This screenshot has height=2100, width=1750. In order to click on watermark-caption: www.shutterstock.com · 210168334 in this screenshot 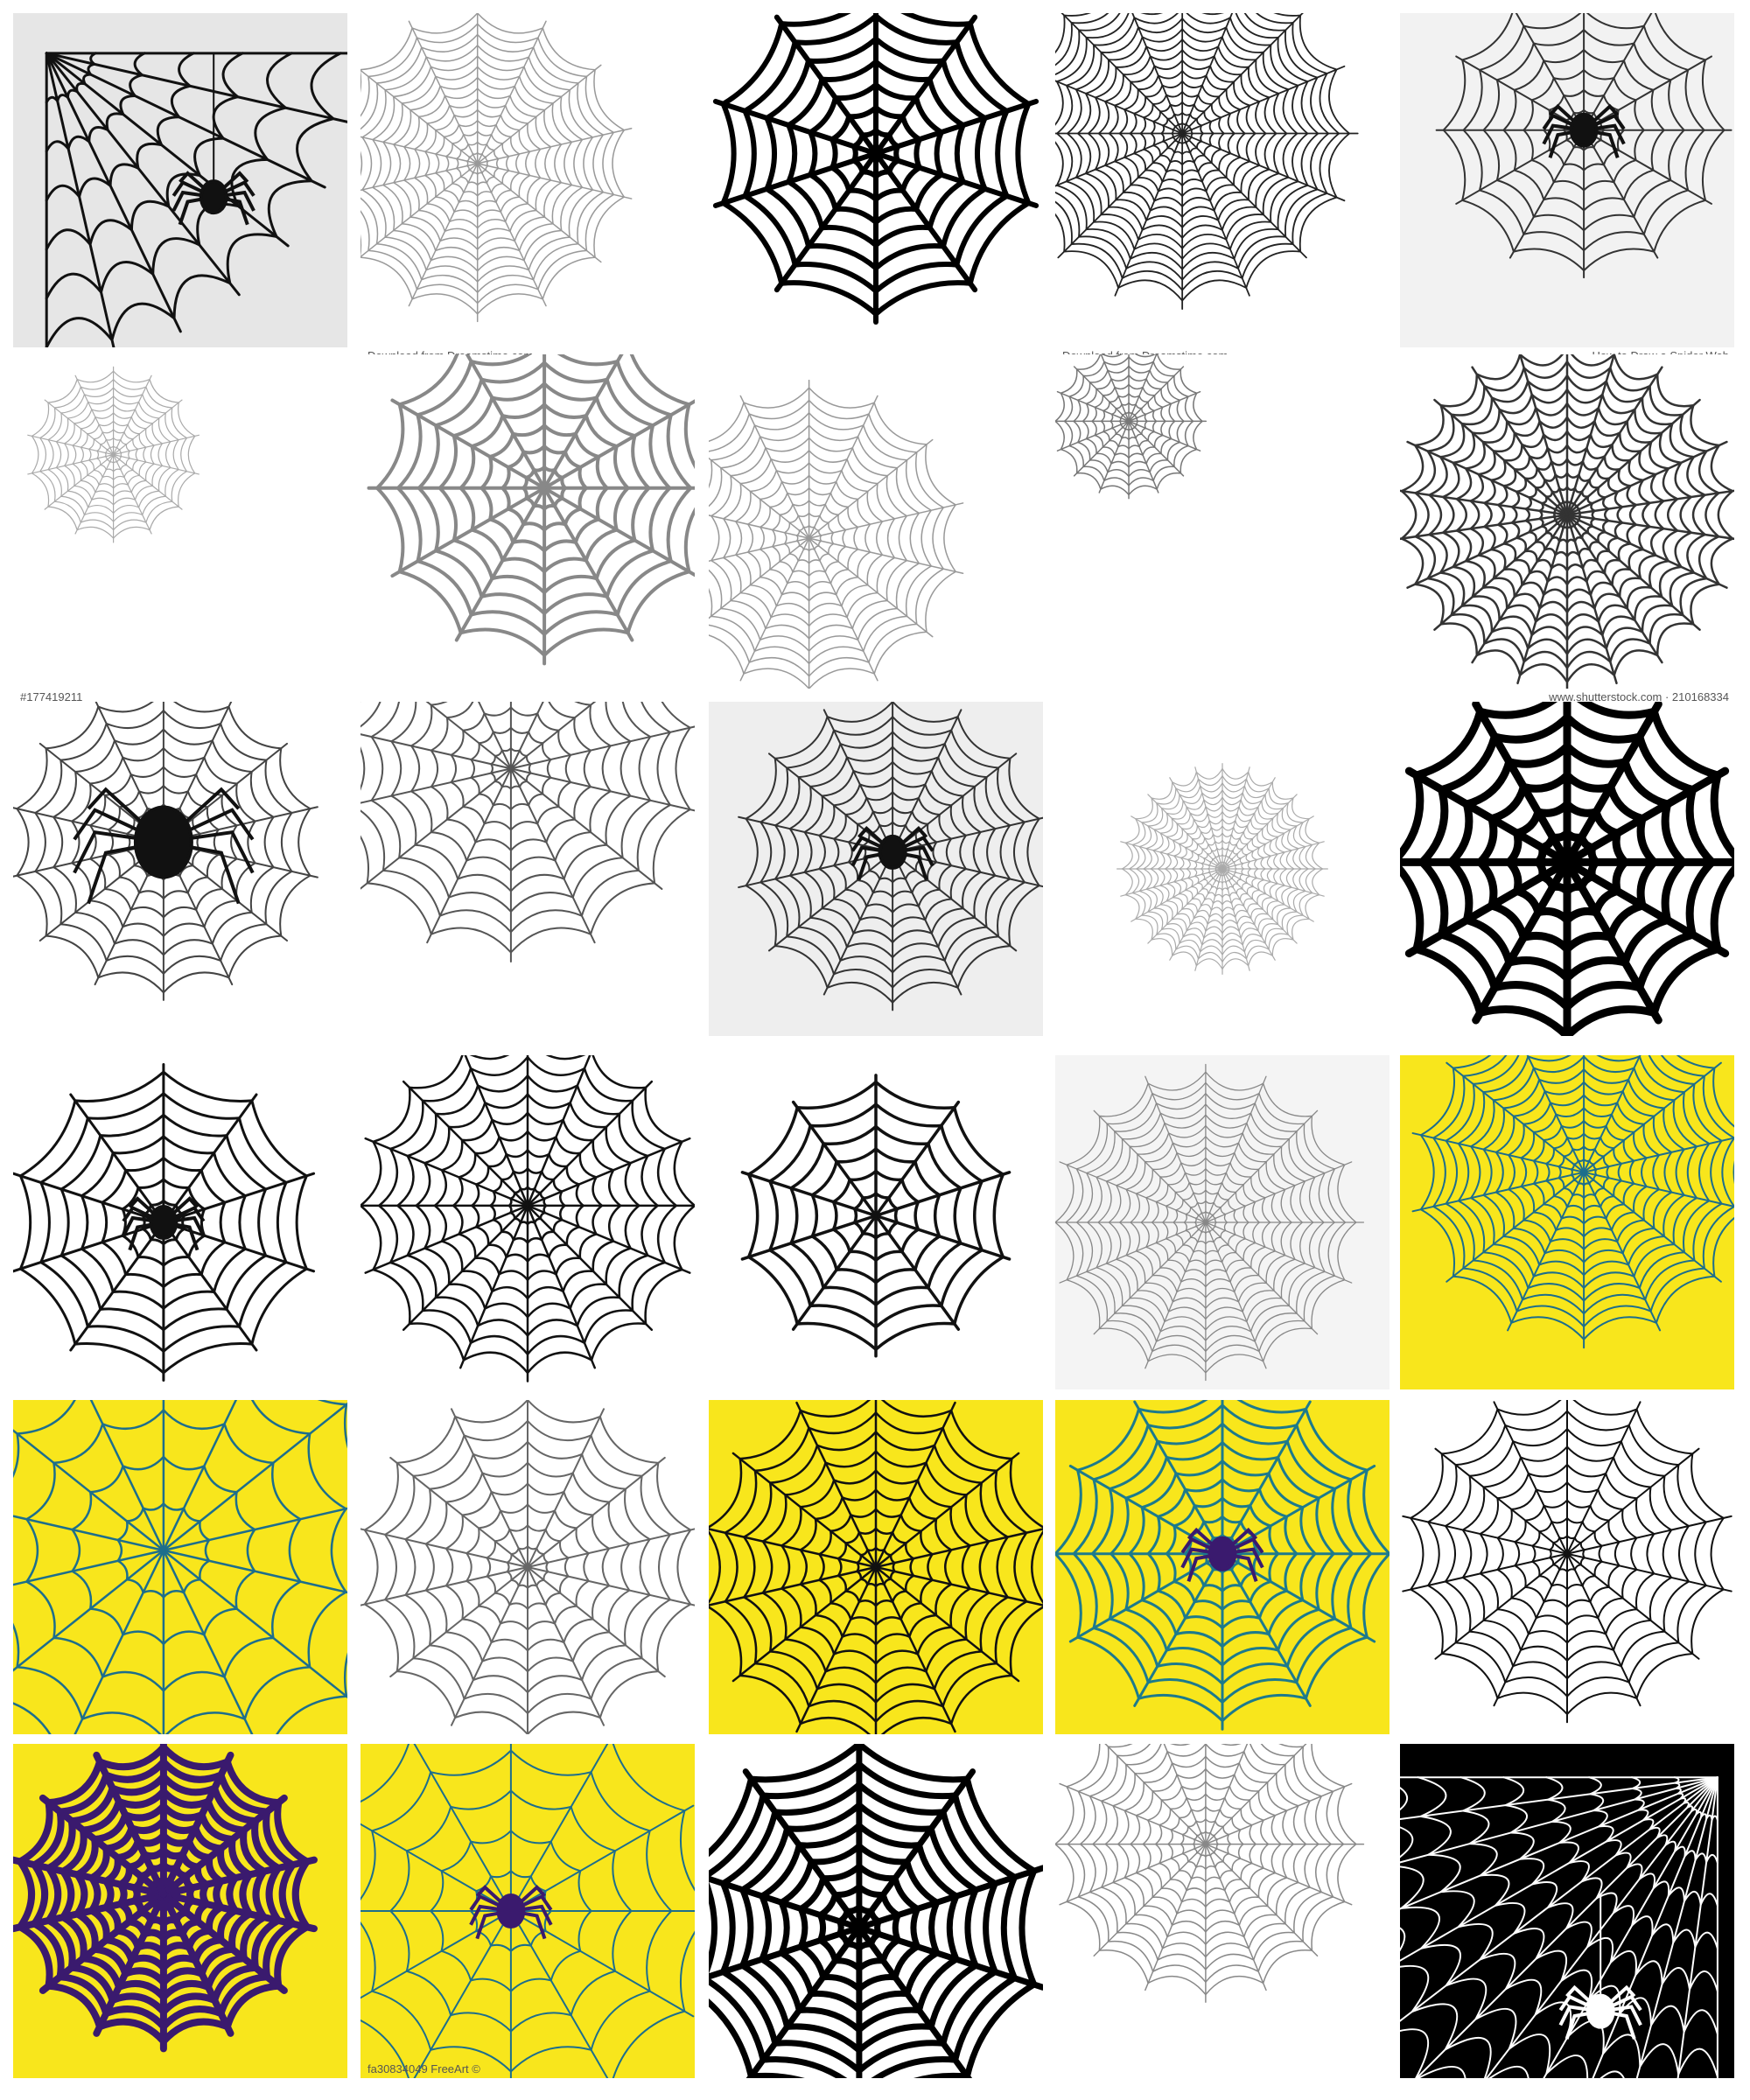, I will do `click(1638, 697)`.